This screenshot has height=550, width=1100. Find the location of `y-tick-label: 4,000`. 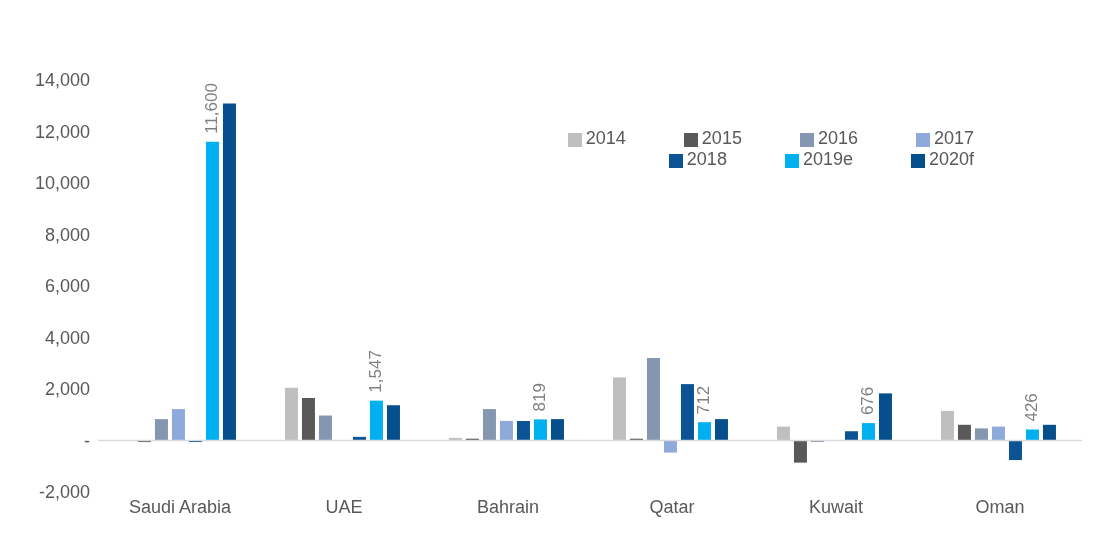

y-tick-label: 4,000 is located at coordinates (67, 337).